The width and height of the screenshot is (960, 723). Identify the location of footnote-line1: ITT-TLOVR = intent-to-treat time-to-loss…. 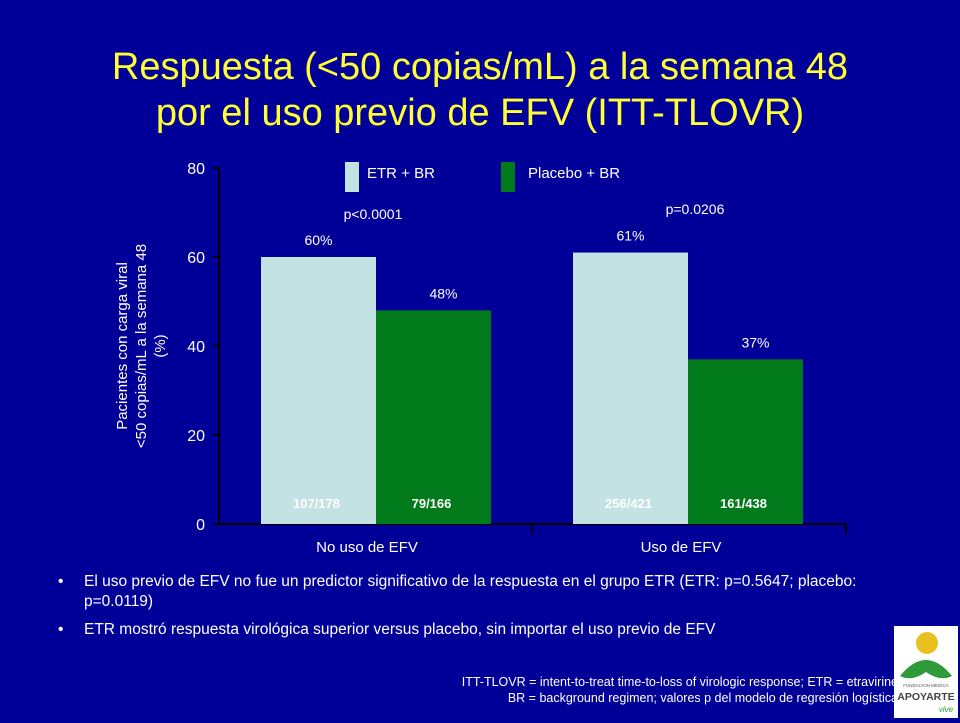
(679, 682).